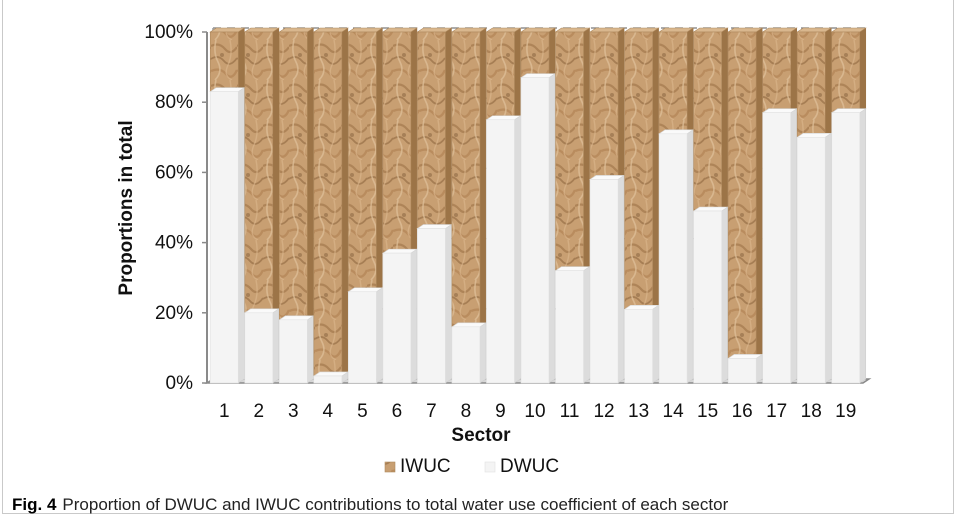 The height and width of the screenshot is (522, 958). Describe the element at coordinates (293, 411) in the screenshot. I see `x-tick-label: 3` at that location.